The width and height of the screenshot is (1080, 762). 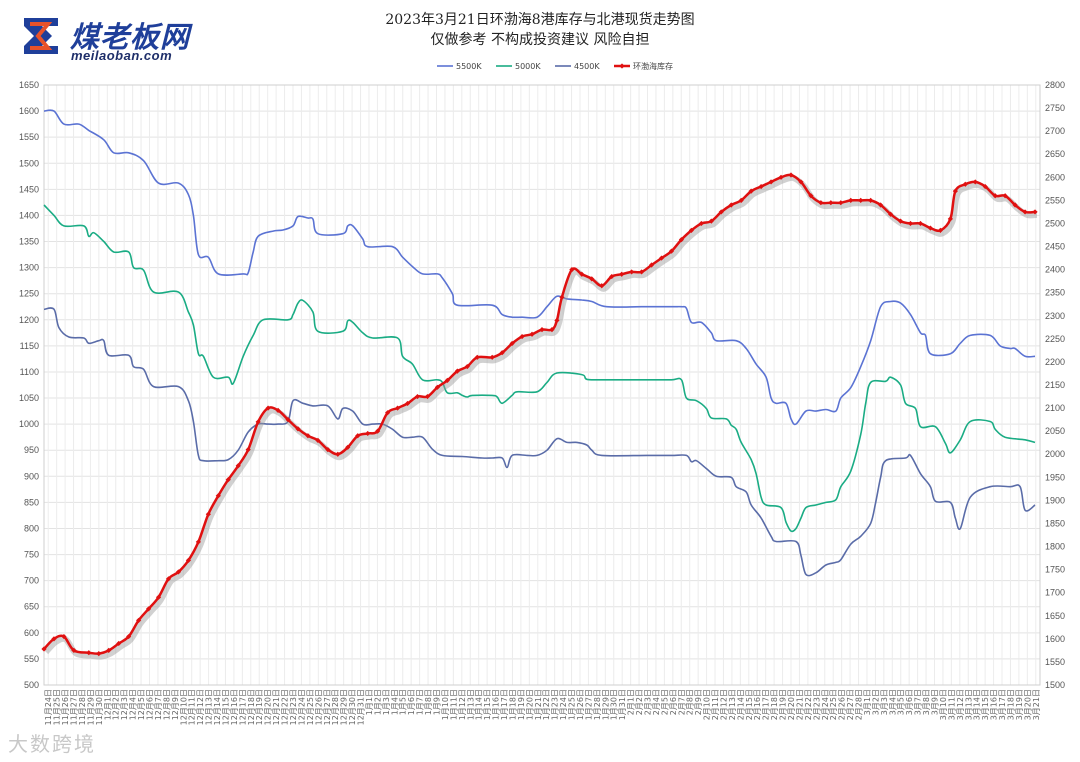 What do you see at coordinates (859, 704) in the screenshot?
I see `x-axis-tick-label: 2月28日` at bounding box center [859, 704].